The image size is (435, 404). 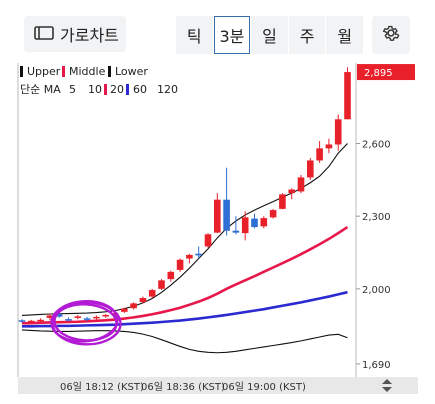 What do you see at coordinates (185, 309) in the screenshot?
I see `ma60-line` at bounding box center [185, 309].